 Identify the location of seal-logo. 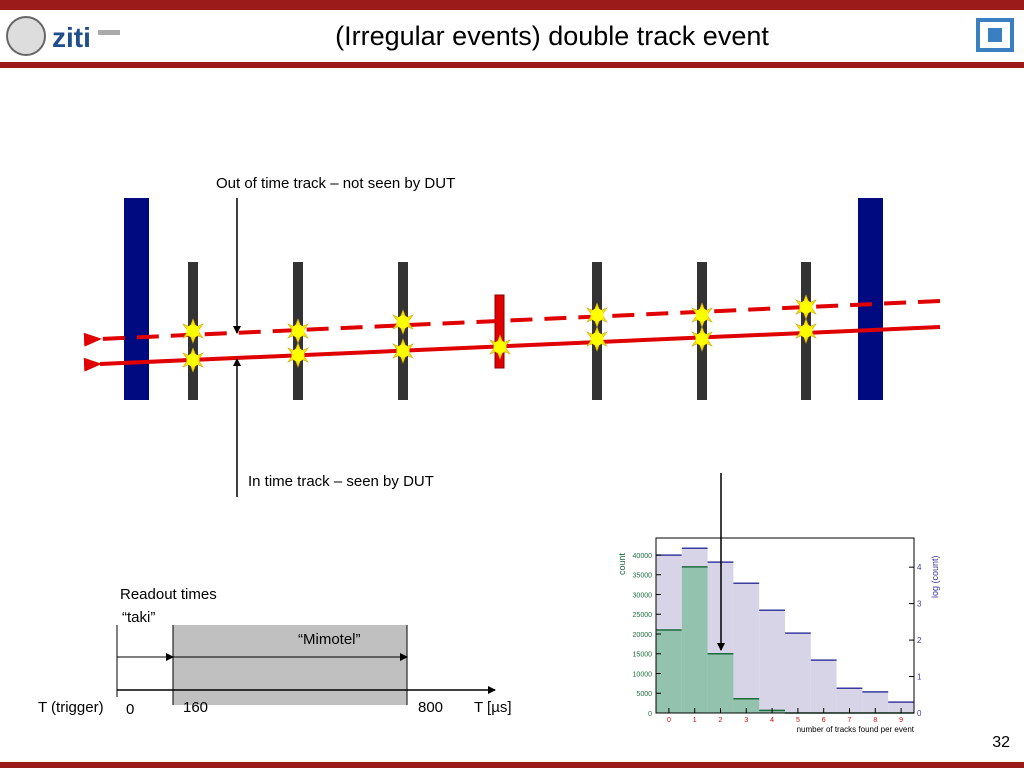
(26, 36).